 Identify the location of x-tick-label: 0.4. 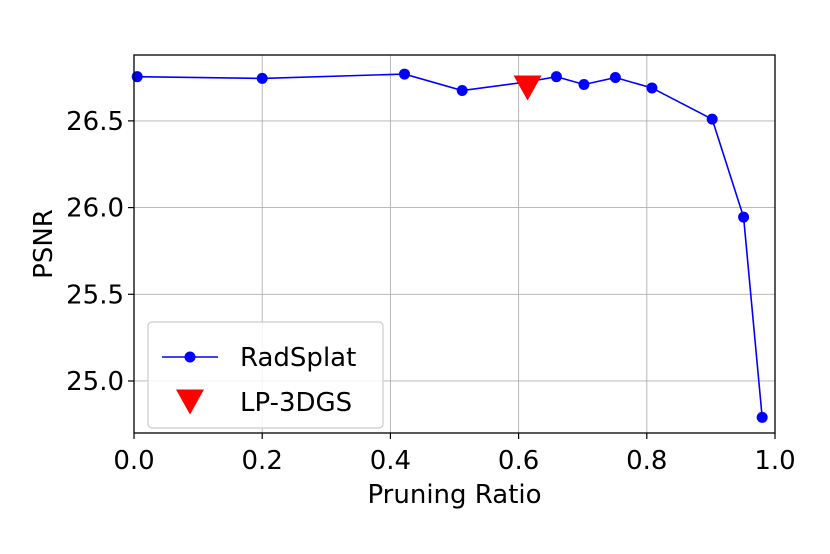
(390, 461).